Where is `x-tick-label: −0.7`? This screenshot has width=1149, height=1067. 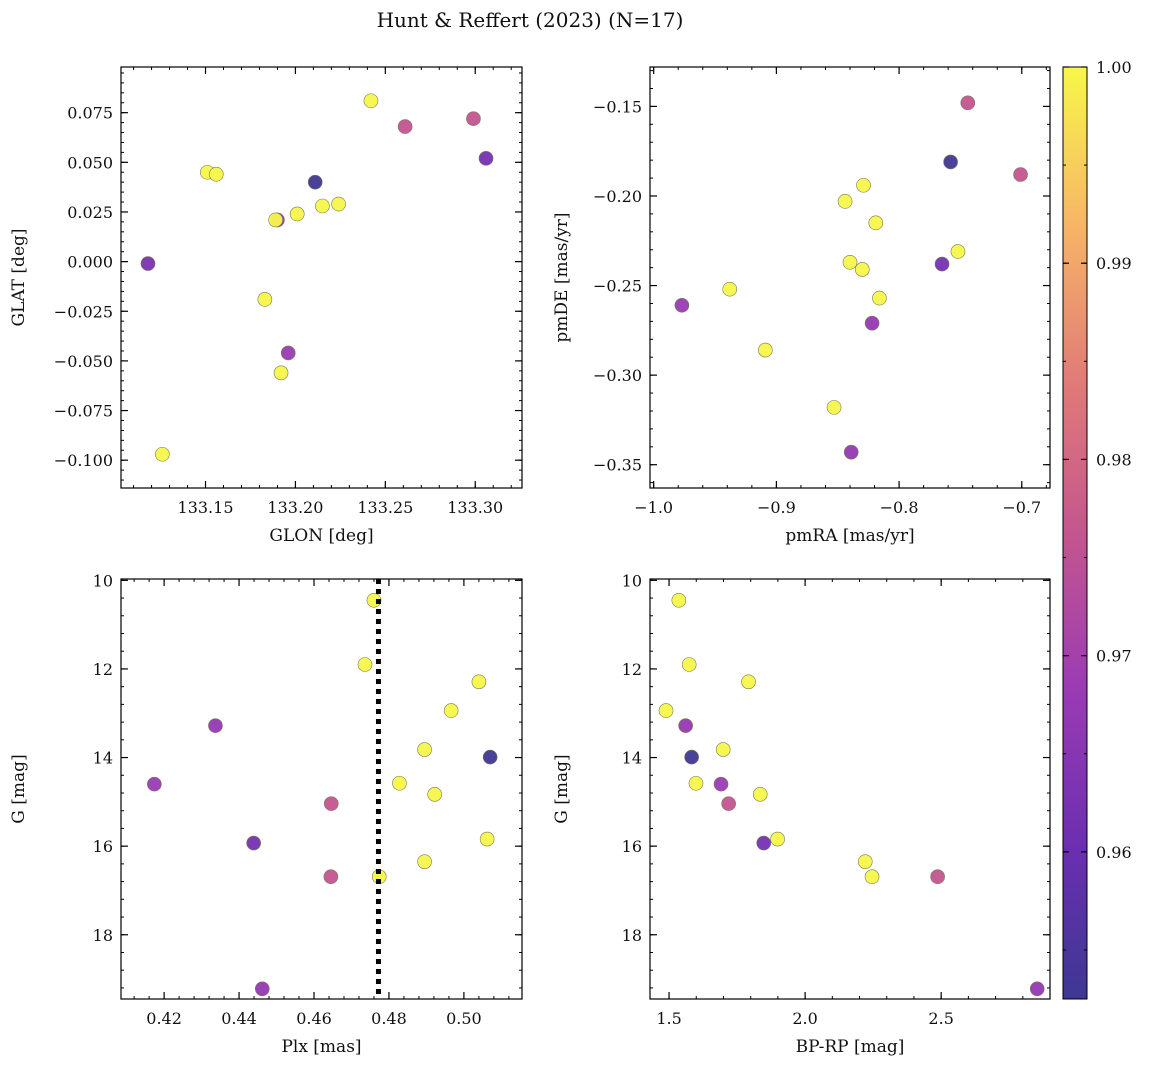
x-tick-label: −0.7 is located at coordinates (1021, 507).